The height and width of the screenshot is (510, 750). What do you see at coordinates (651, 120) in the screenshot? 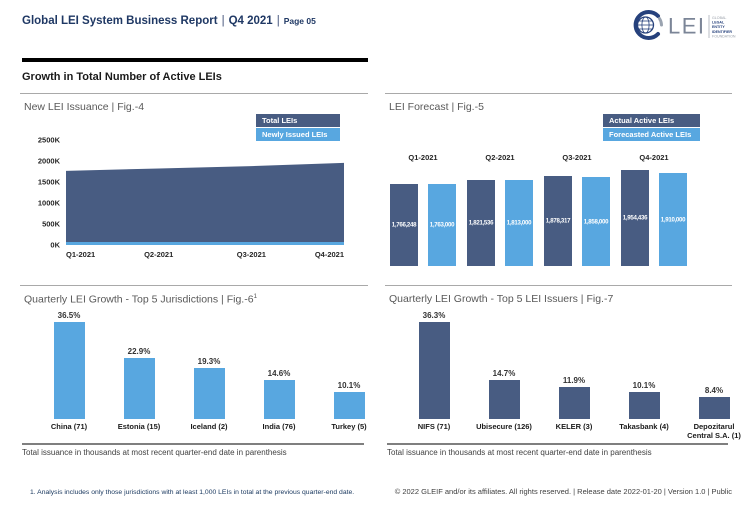
I see `legend-item-actual-active-leis: Actual Active LEIs` at bounding box center [651, 120].